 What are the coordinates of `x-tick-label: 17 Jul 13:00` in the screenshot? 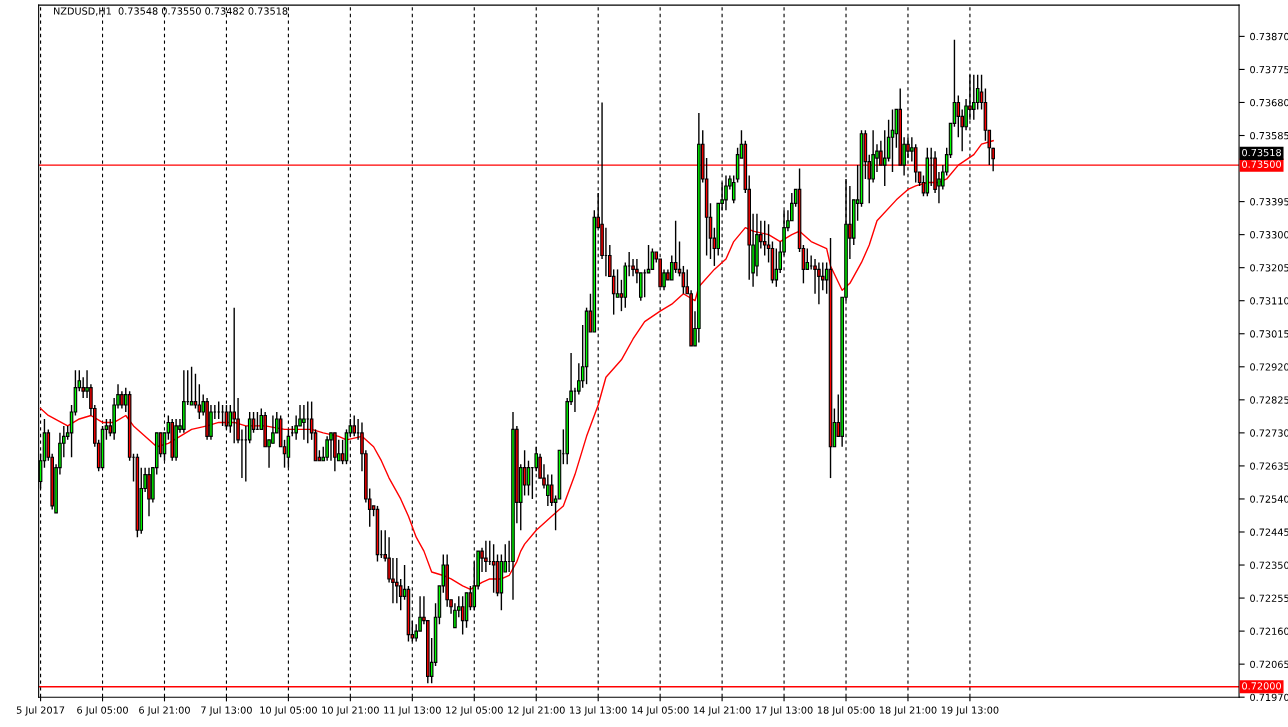 It's located at (784, 711).